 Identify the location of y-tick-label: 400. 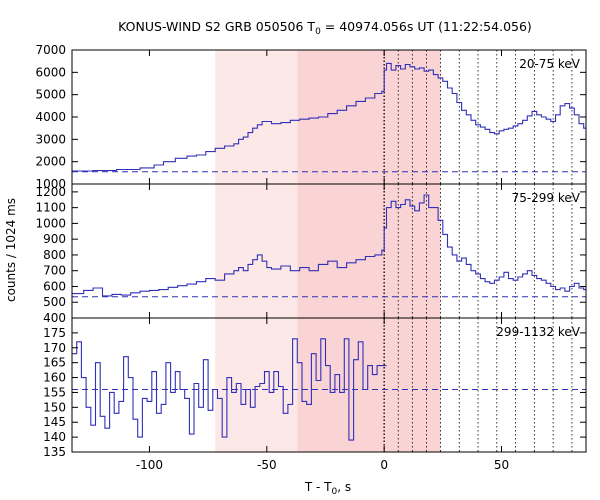
(54, 318).